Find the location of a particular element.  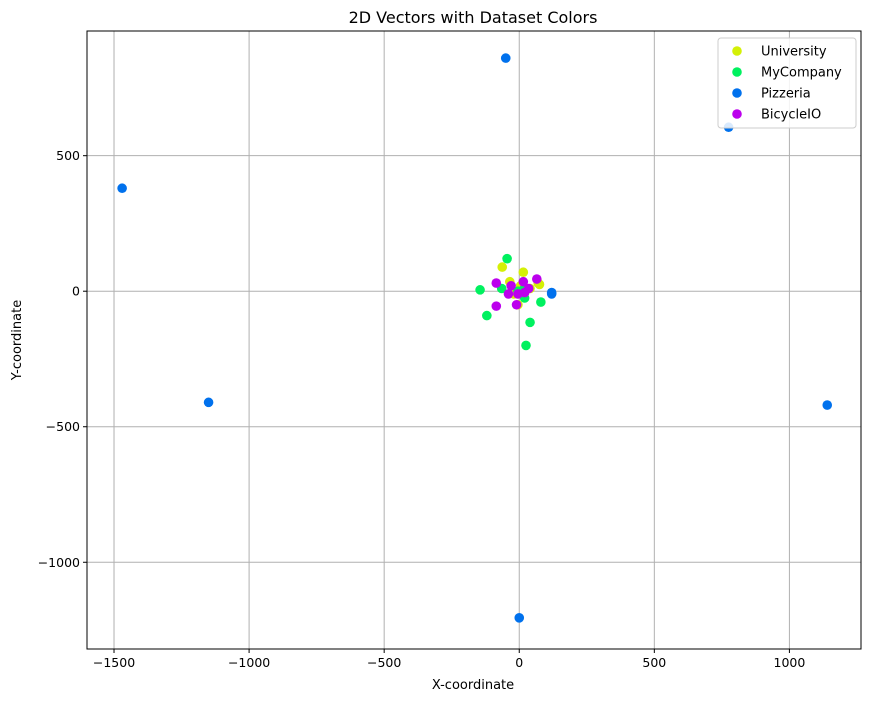

y-axis-label: Y-coordinate is located at coordinates (17, 340).